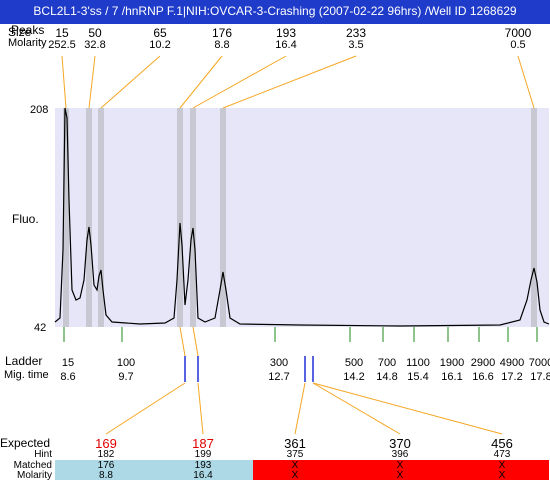 The width and height of the screenshot is (550, 481). Describe the element at coordinates (62, 45) in the screenshot. I see `peak-molarity-label: 252.5` at that location.